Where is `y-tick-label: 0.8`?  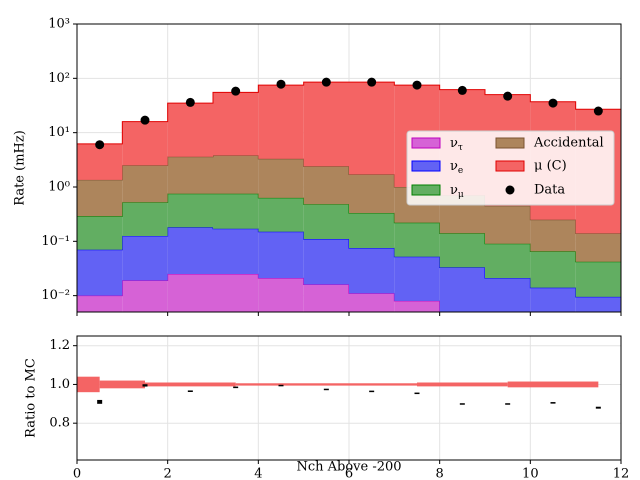
y-tick-label: 0.8 is located at coordinates (59, 423).